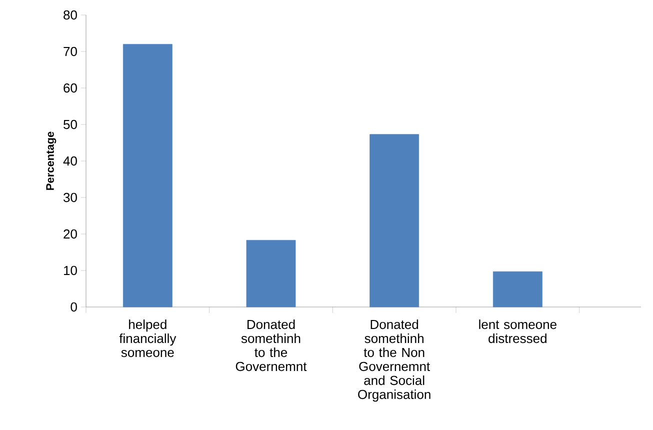  I want to click on y-tick-label: 60, so click(70, 88).